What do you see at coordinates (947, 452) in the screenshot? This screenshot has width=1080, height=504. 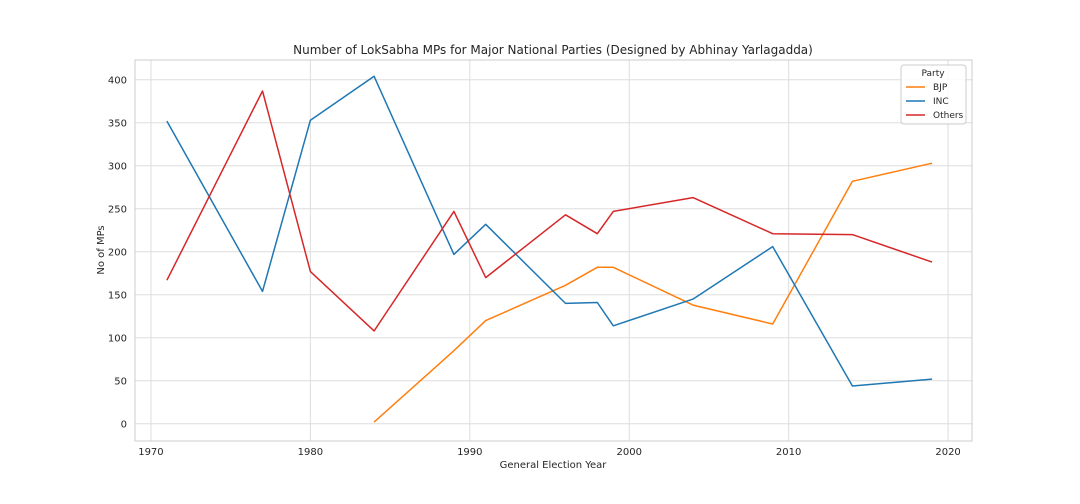 I see `x-tick-label: 2020` at bounding box center [947, 452].